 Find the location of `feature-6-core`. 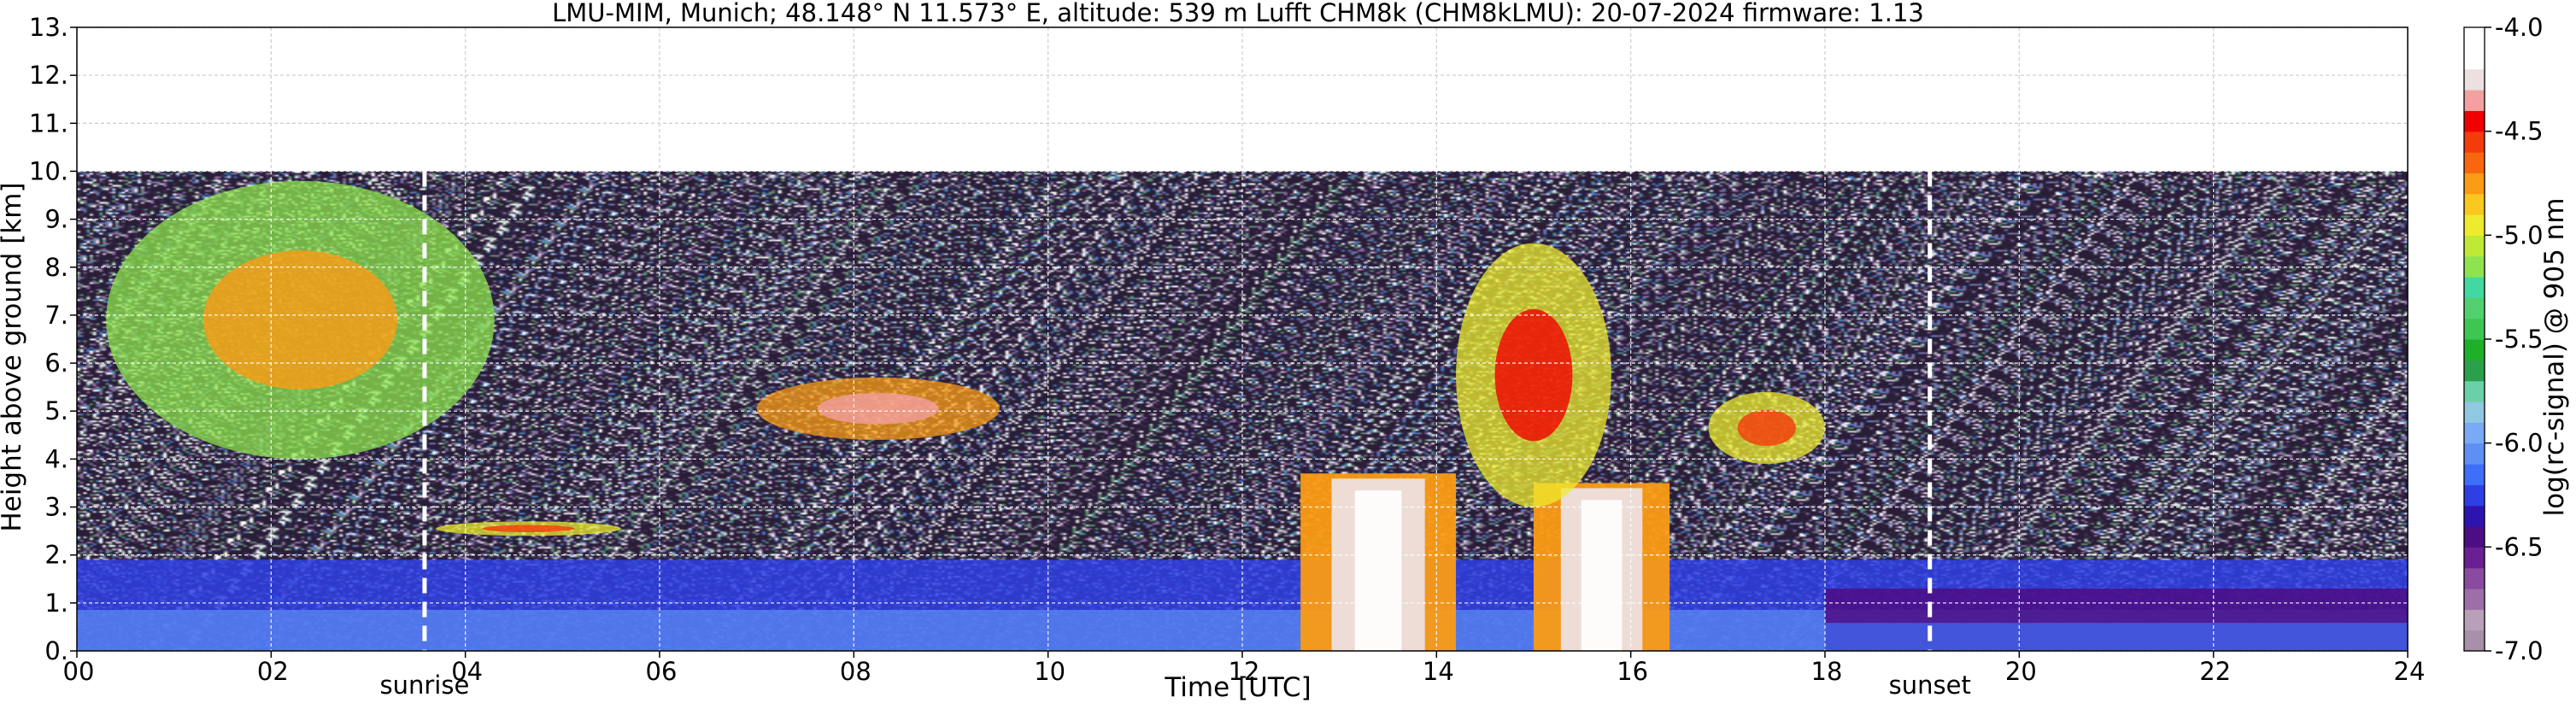

feature-6-core is located at coordinates (1533, 375).